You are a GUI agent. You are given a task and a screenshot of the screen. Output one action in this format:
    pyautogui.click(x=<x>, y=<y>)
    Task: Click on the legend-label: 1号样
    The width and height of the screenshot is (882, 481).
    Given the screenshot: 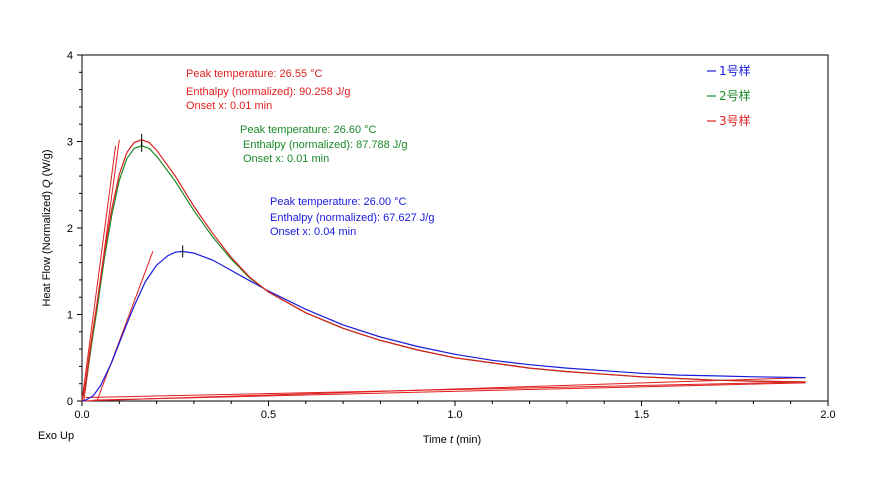 What is the action you would take?
    pyautogui.click(x=735, y=70)
    